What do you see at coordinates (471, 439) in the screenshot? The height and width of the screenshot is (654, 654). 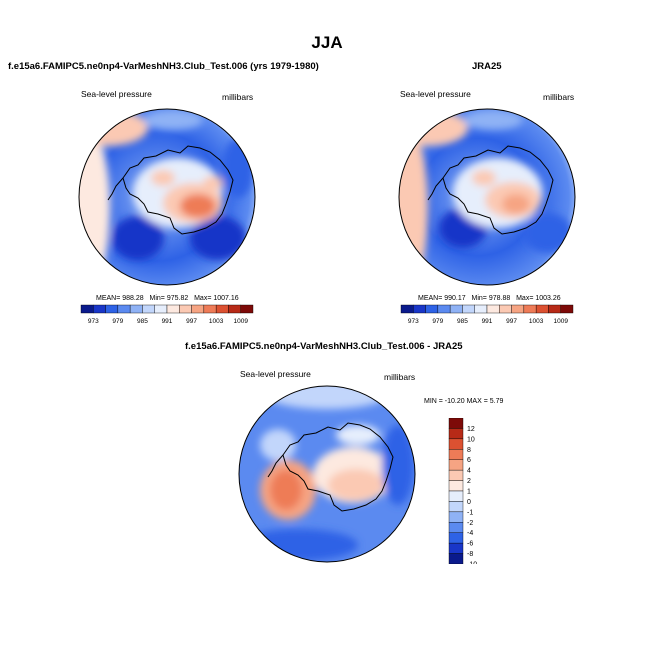 I see `panel3-colorbar-tick-1: 10` at bounding box center [471, 439].